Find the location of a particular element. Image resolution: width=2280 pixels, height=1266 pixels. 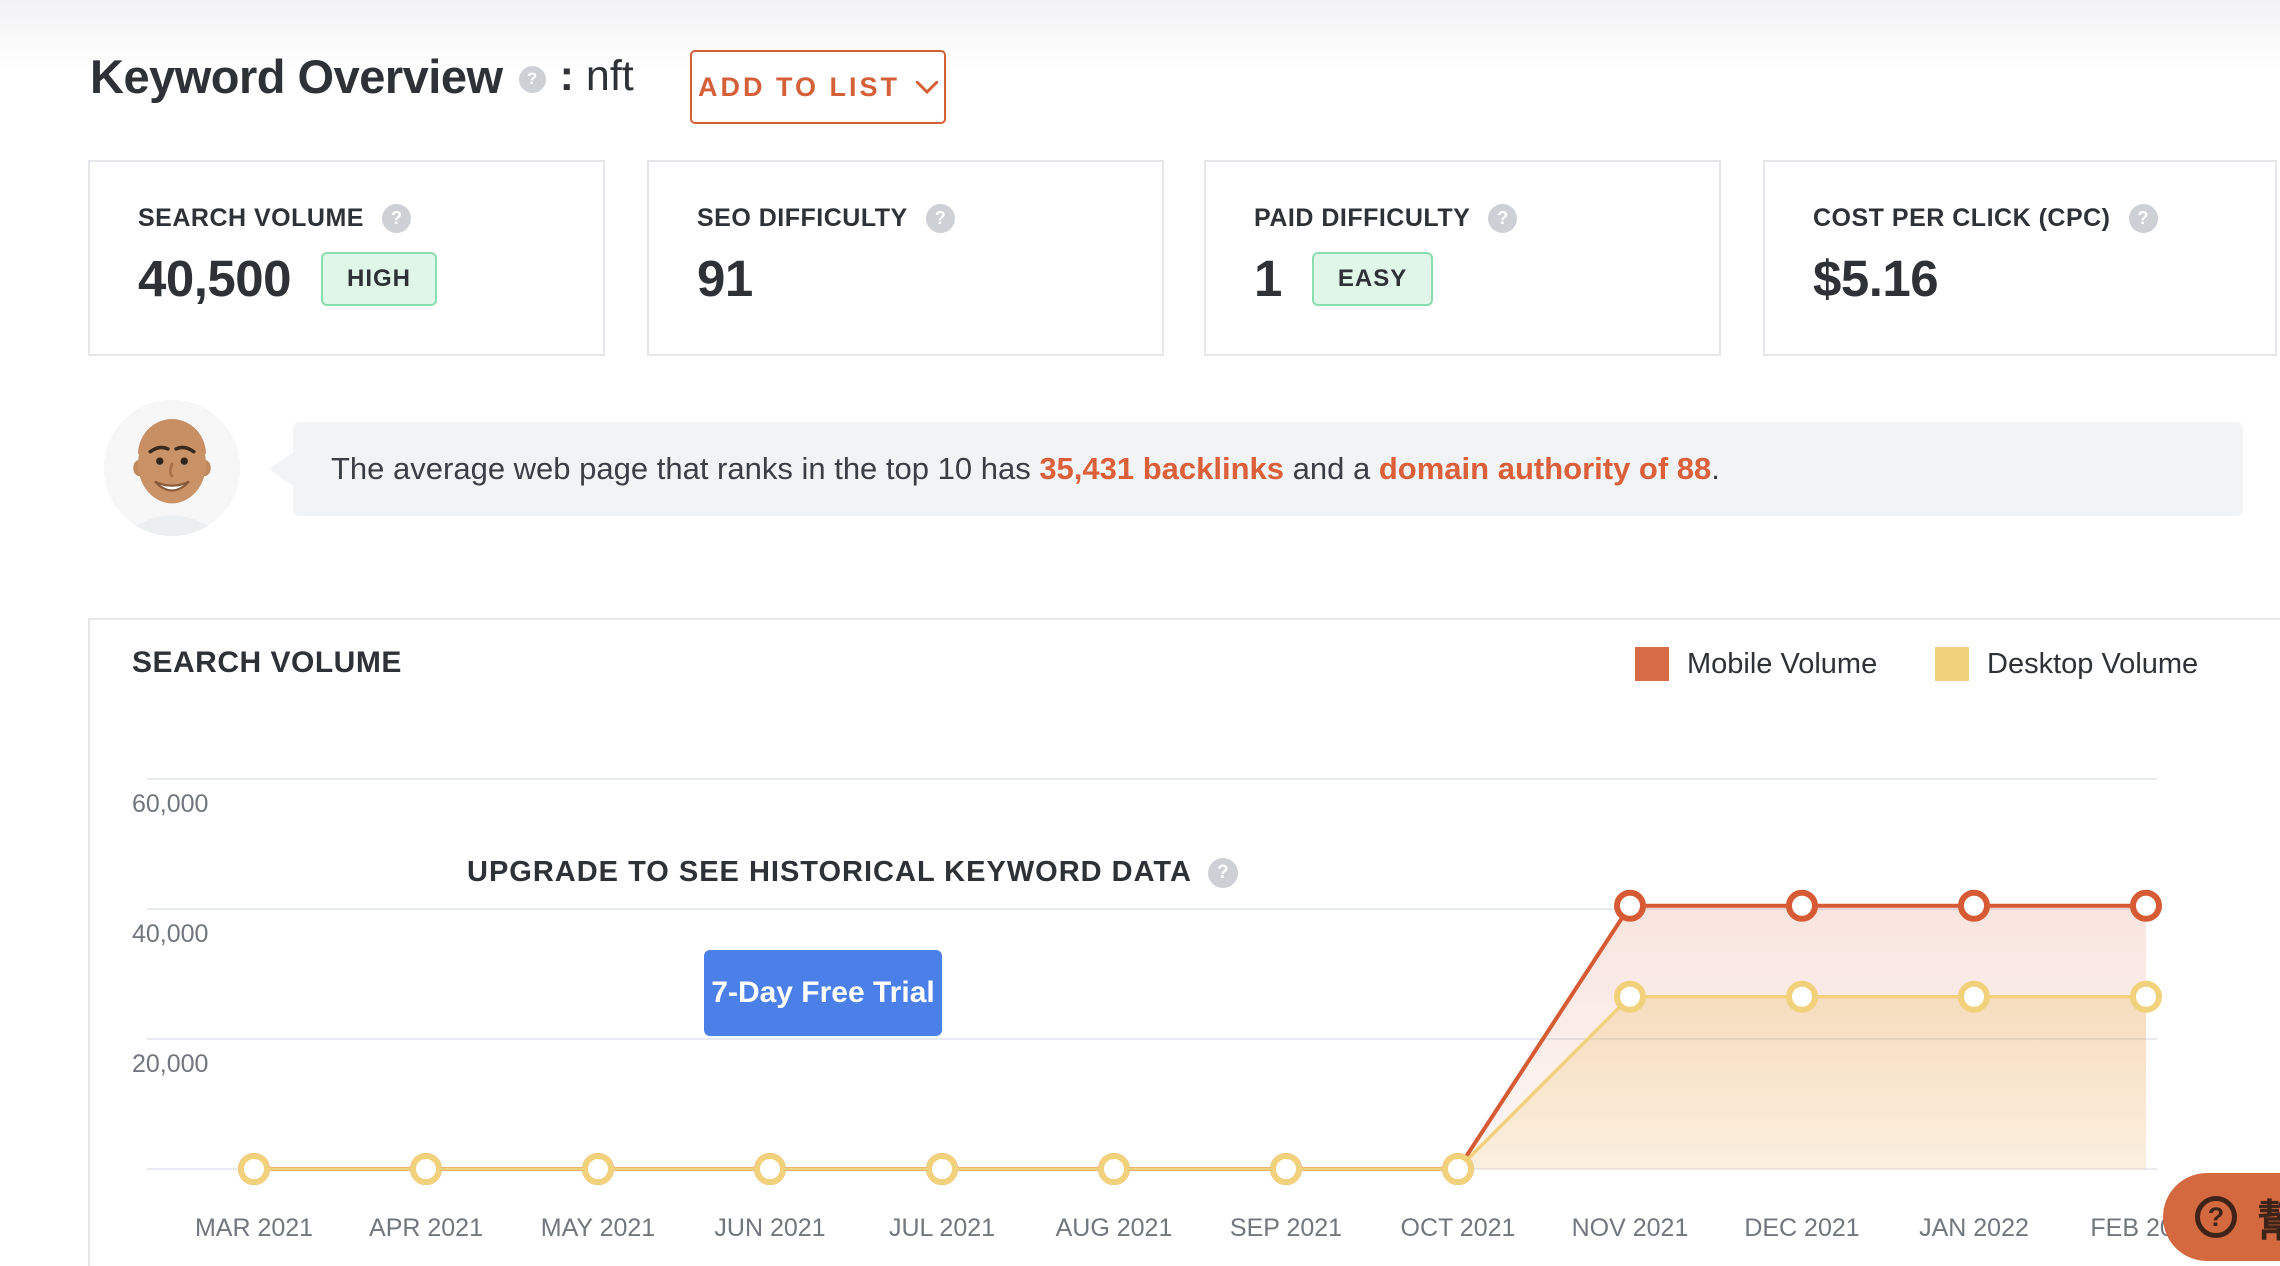

title-help-icon: ? is located at coordinates (532, 79).